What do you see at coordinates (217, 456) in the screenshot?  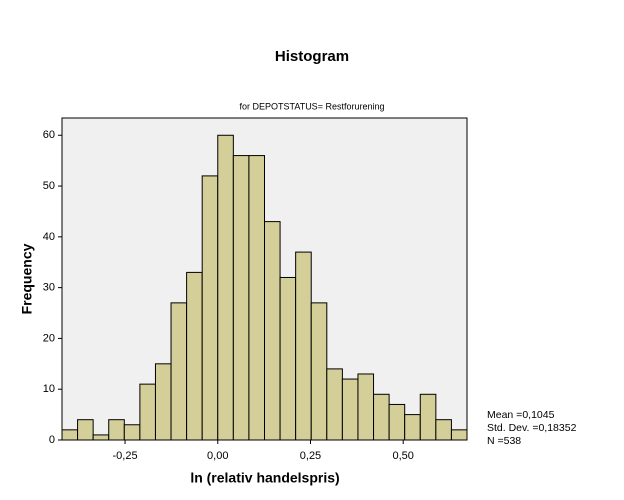 I see `x-tick-label: 0,00` at bounding box center [217, 456].